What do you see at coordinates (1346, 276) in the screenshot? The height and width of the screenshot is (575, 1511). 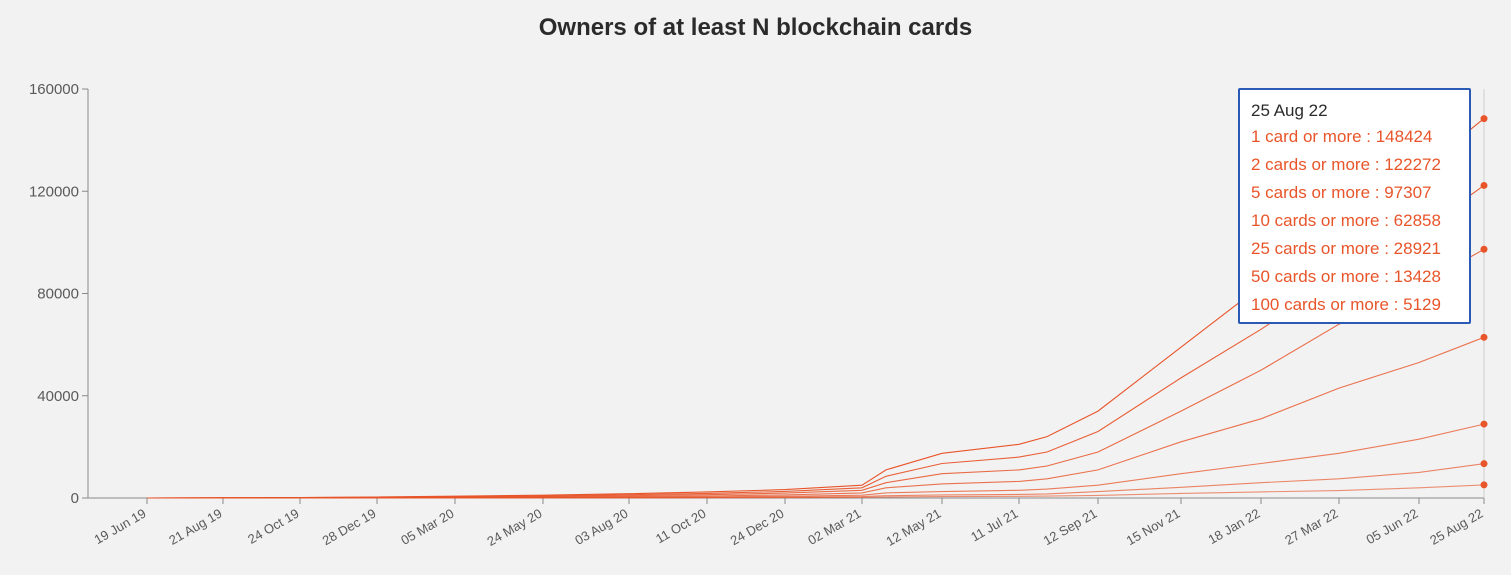 I see `tooltip-row: 50 cards or more : 13428` at bounding box center [1346, 276].